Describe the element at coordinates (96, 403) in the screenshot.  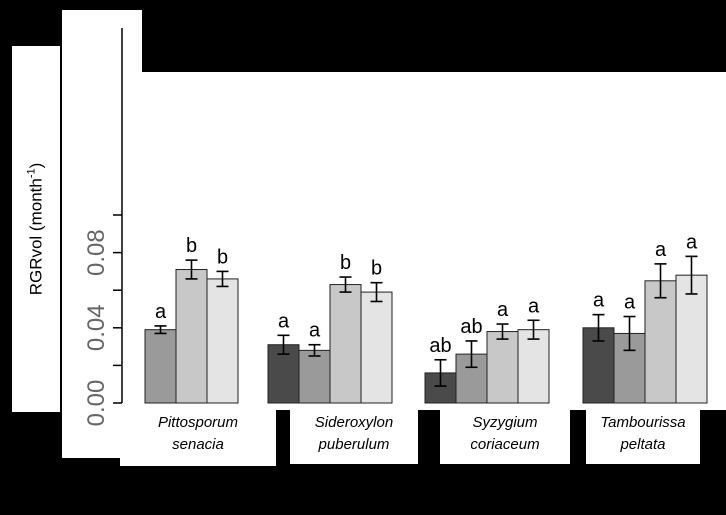
I see `y-tick-label-0: 0.00` at that location.